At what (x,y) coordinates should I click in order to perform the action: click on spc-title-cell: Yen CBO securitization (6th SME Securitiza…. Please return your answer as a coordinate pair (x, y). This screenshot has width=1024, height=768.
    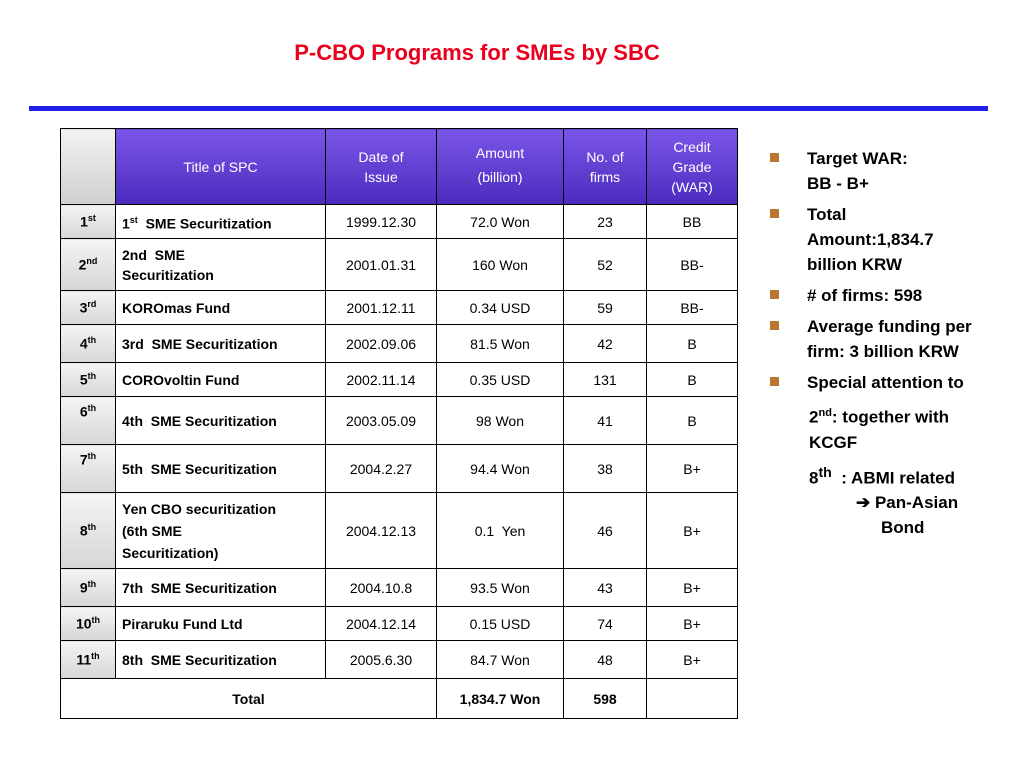
    Looking at the image, I should click on (220, 530).